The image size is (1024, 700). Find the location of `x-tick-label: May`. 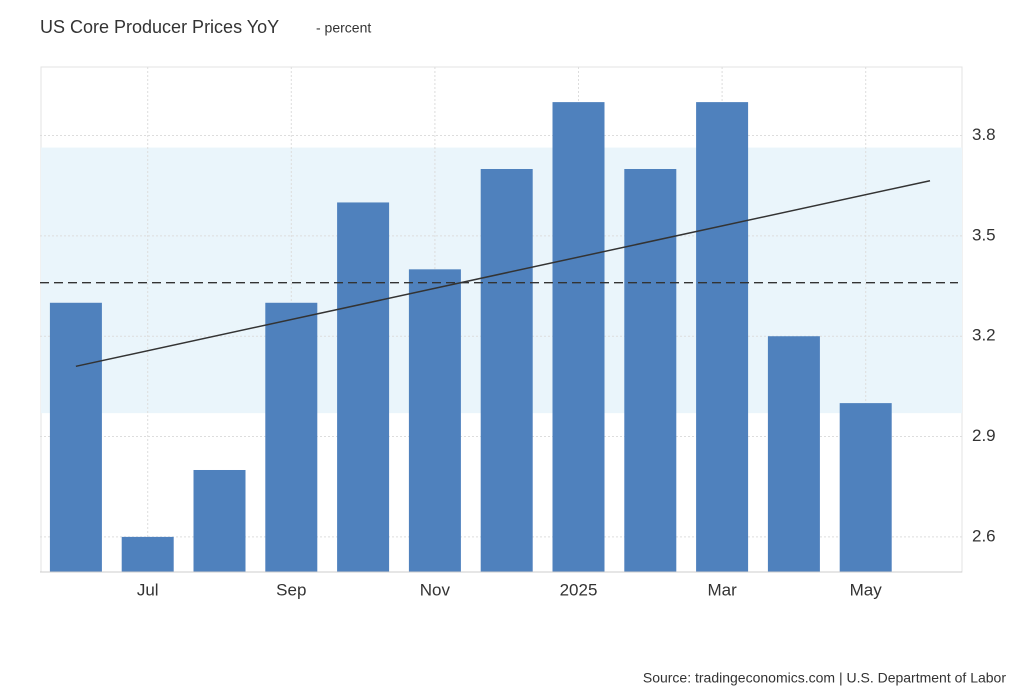

x-tick-label: May is located at coordinates (866, 589).